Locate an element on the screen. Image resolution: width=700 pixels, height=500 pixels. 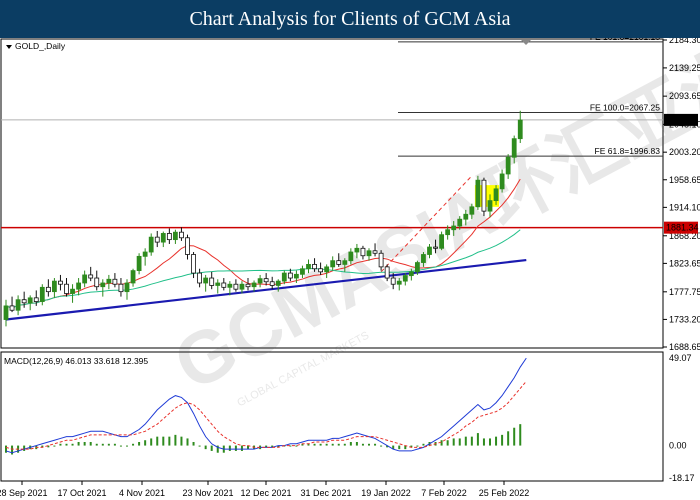
x-tick-label: 25 Feb 2022 is located at coordinates (504, 493).